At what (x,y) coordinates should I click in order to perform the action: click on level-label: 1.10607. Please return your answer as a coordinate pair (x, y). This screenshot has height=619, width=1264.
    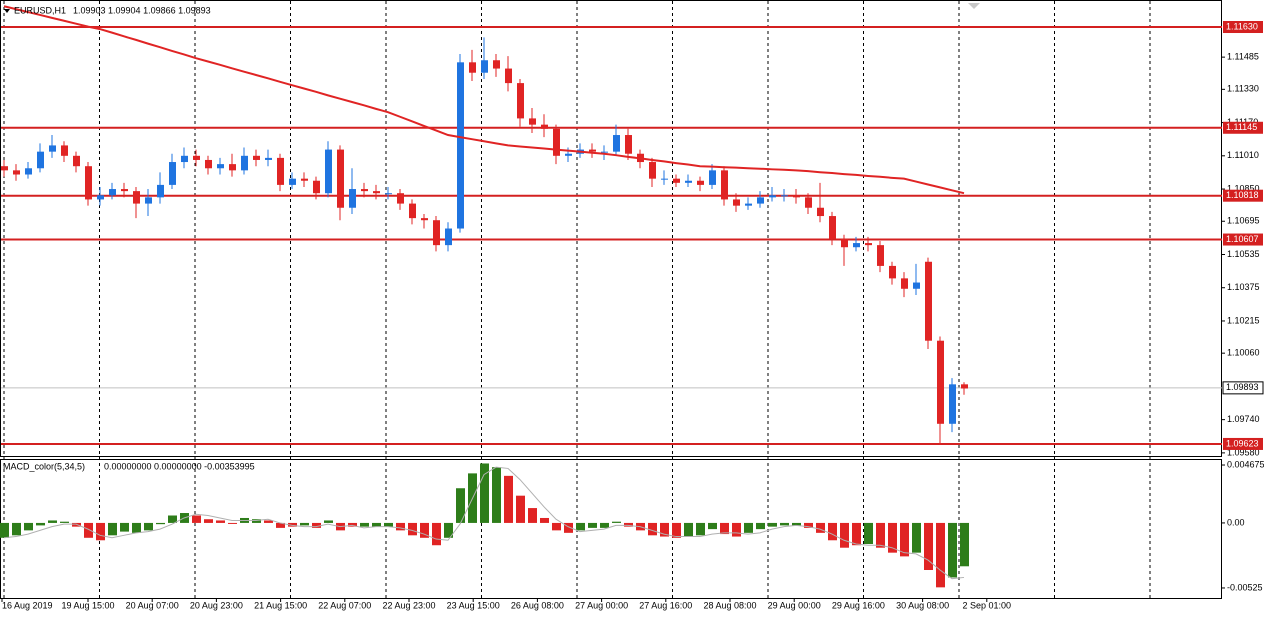
    Looking at the image, I should click on (1242, 239).